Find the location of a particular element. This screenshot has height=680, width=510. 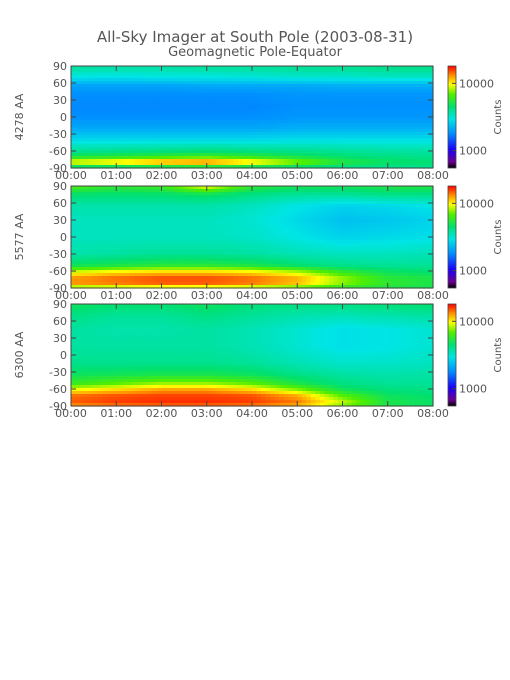

colorbar-label: Counts is located at coordinates (498, 117).